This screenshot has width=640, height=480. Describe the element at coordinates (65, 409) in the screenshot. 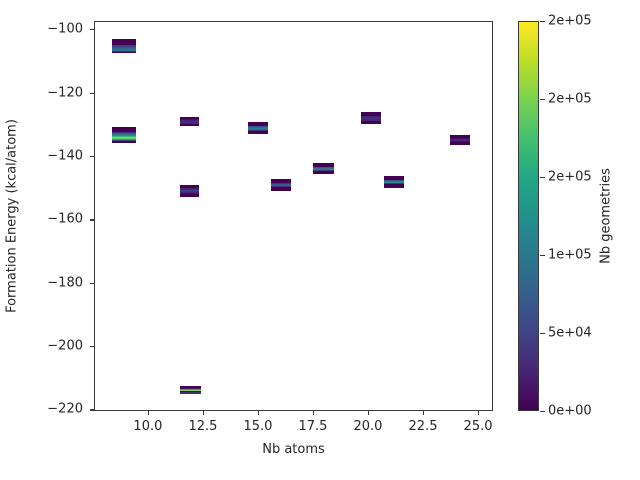

I see `y-tick-label: −220` at that location.